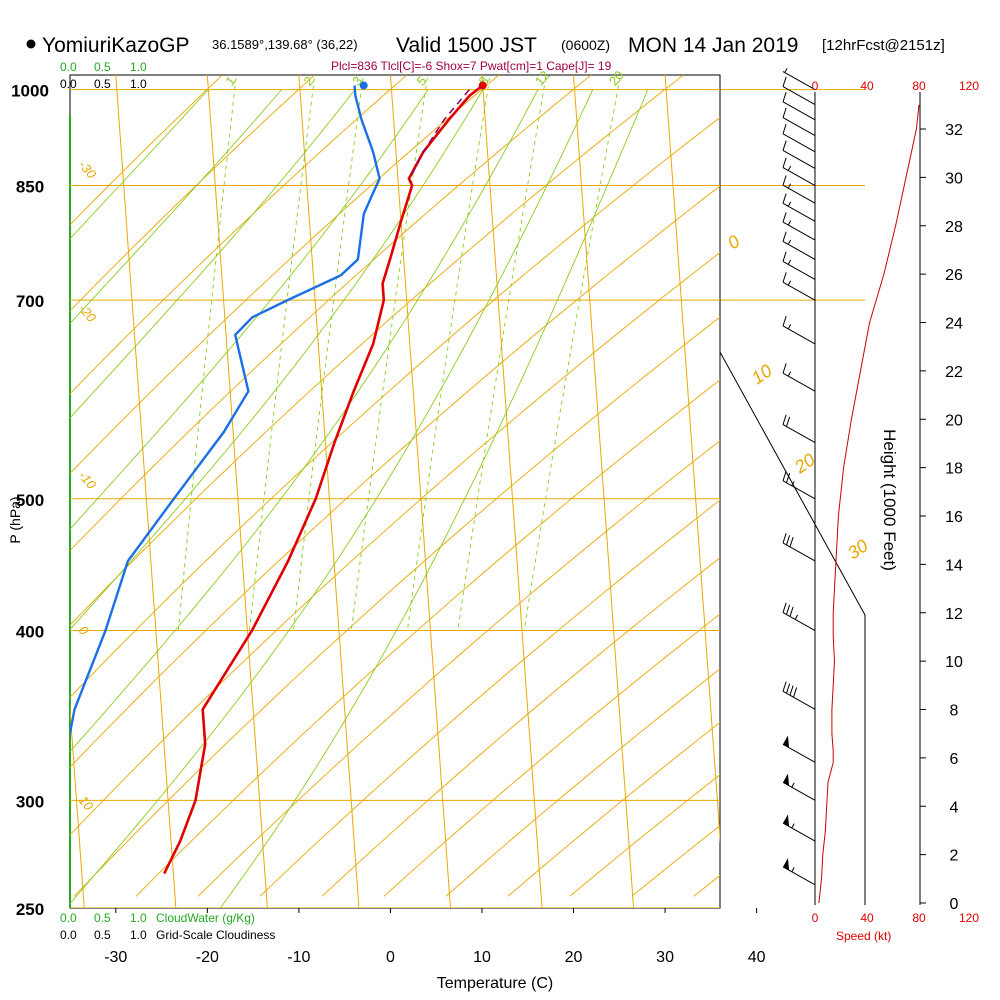  What do you see at coordinates (954, 517) in the screenshot?
I see `height-tick-label: 16` at bounding box center [954, 517].